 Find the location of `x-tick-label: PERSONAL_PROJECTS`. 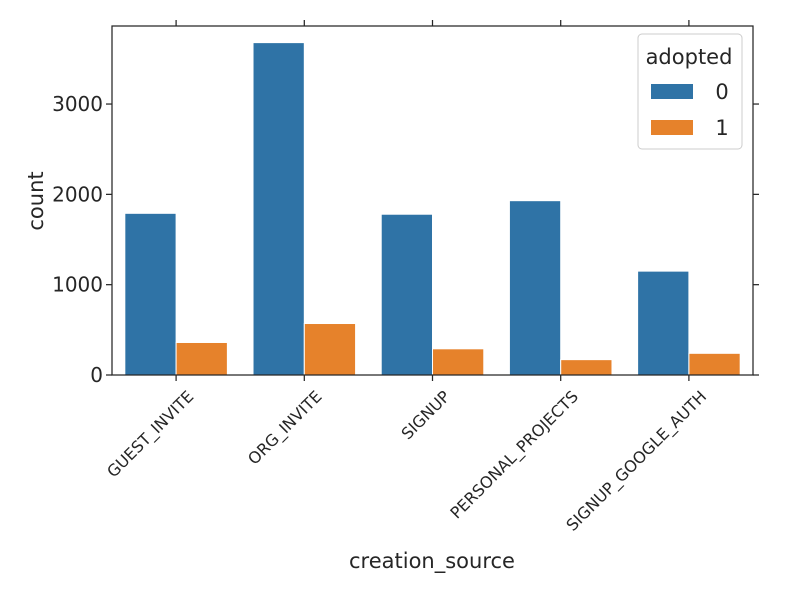

x-tick-label: PERSONAL_PROJECTS is located at coordinates (514, 455).